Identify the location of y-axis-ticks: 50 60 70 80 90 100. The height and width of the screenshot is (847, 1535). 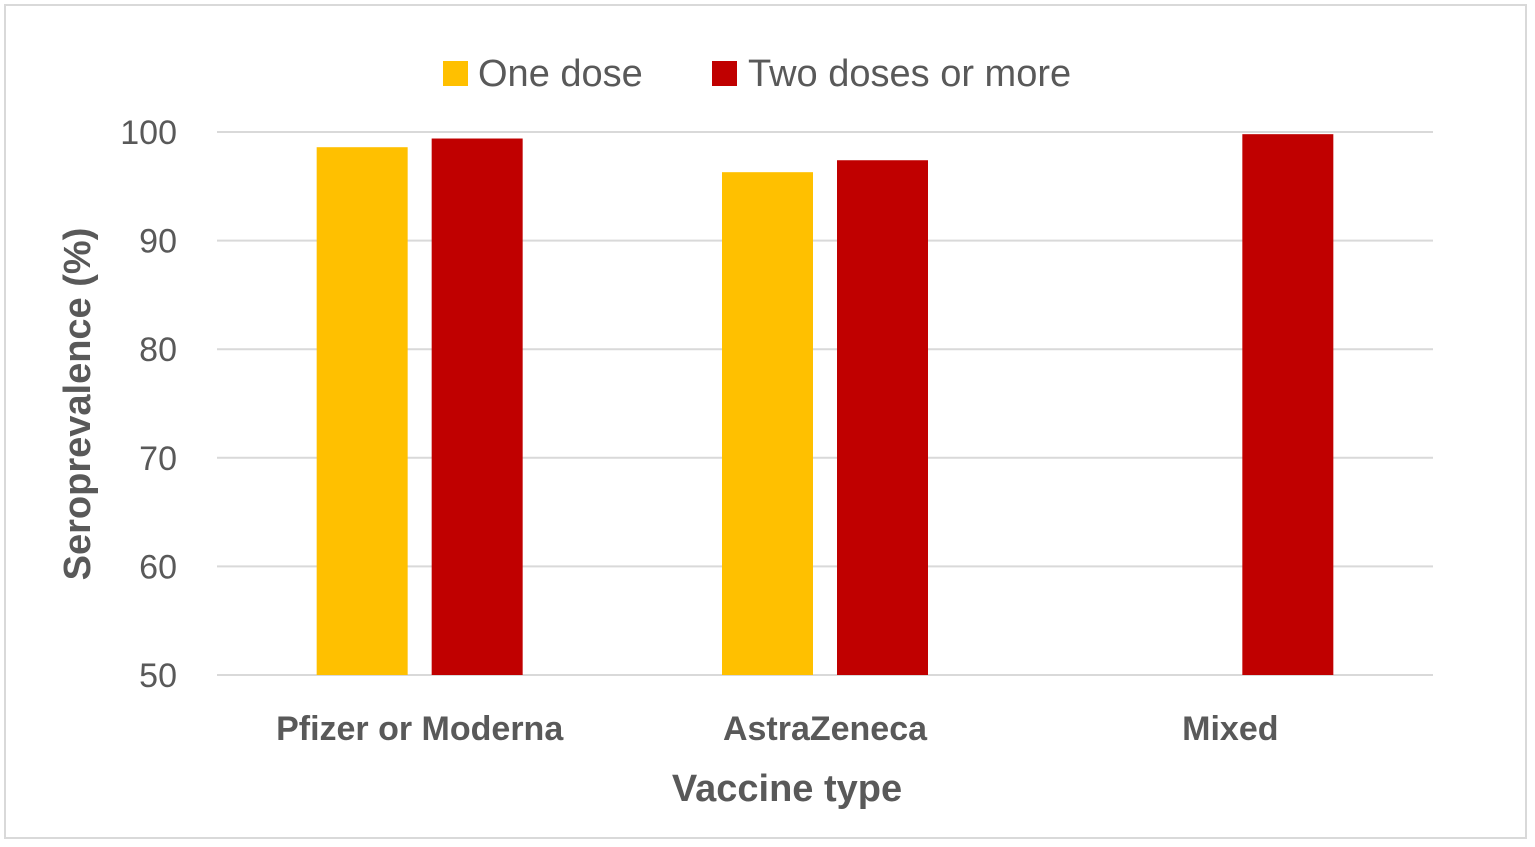
(148, 404).